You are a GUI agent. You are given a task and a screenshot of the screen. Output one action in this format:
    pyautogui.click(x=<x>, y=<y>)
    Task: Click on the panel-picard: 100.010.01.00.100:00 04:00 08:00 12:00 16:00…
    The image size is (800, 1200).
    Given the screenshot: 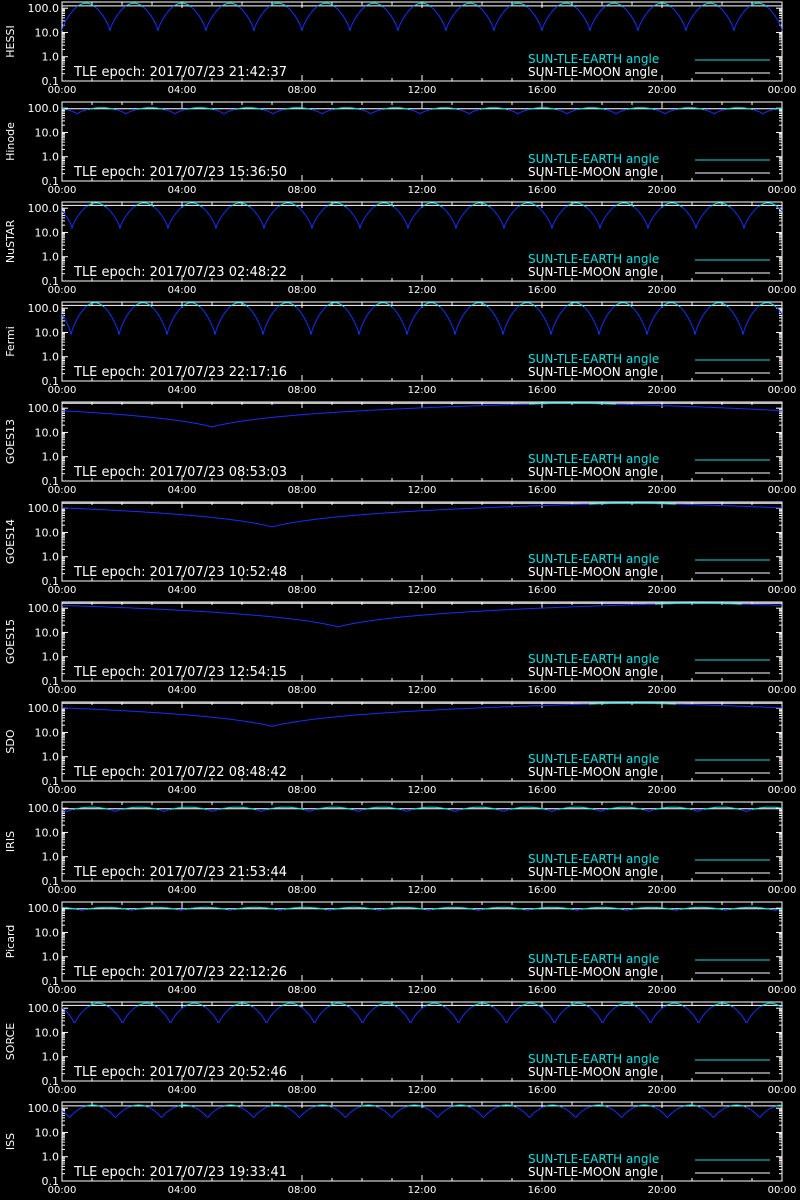 What is the action you would take?
    pyautogui.click(x=400, y=948)
    